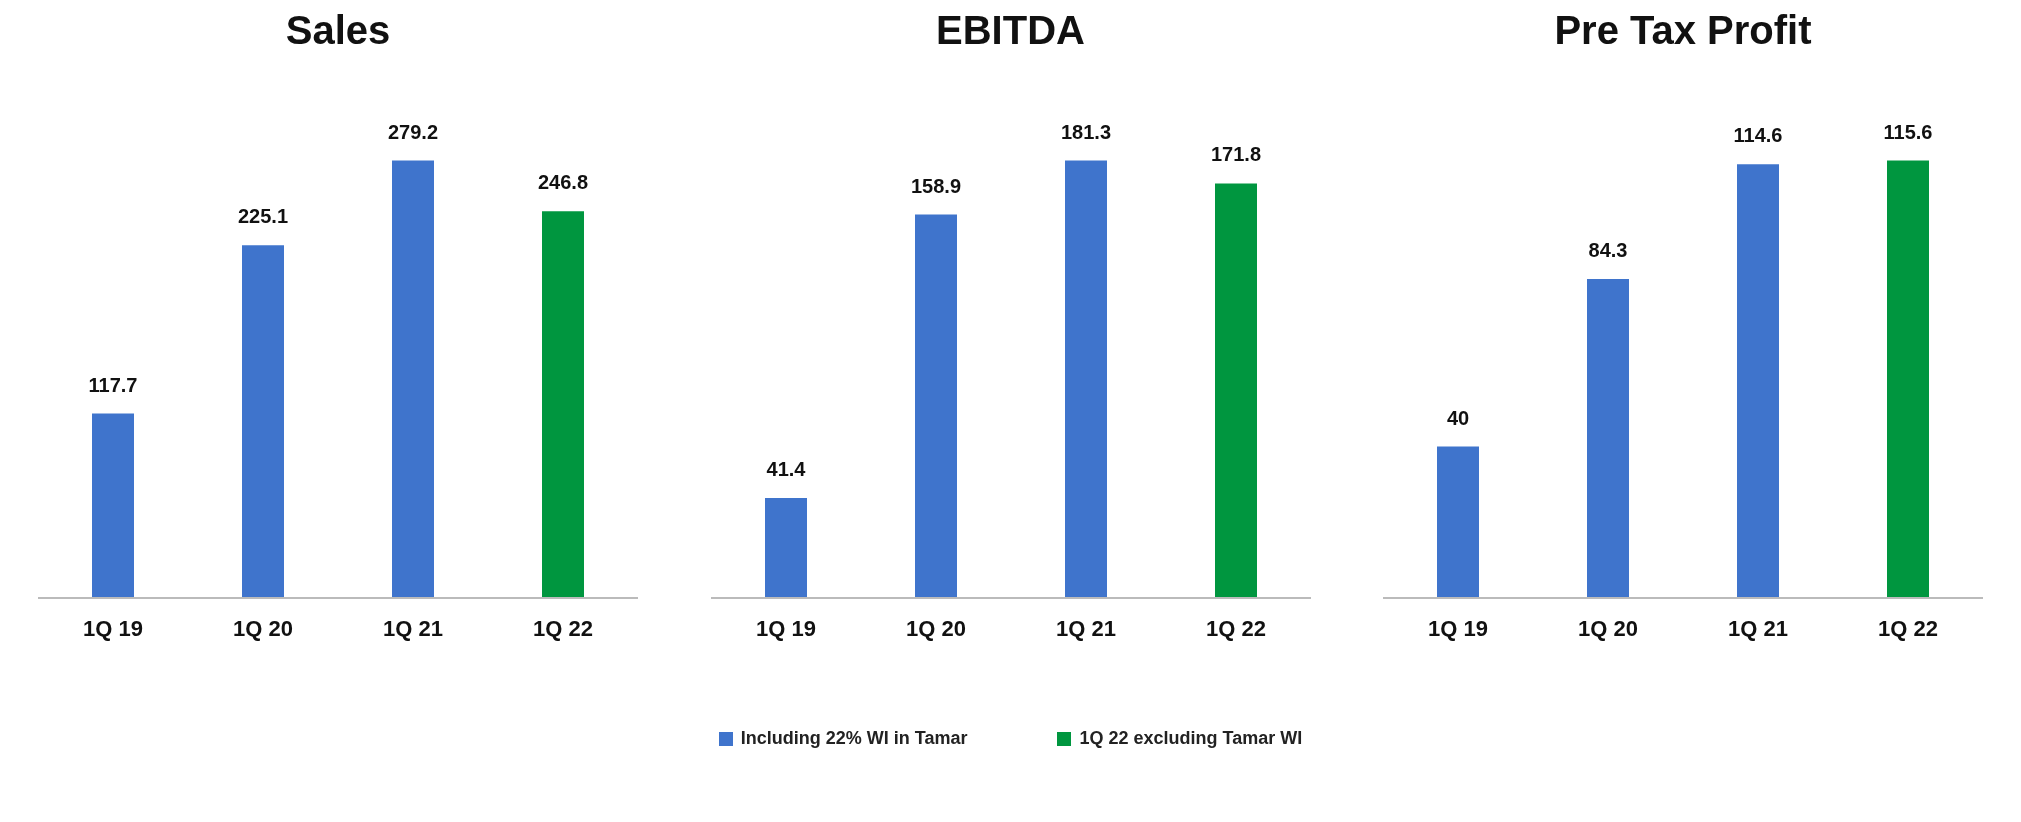 The image size is (2021, 822). I want to click on data-label: 181.3, so click(1085, 131).